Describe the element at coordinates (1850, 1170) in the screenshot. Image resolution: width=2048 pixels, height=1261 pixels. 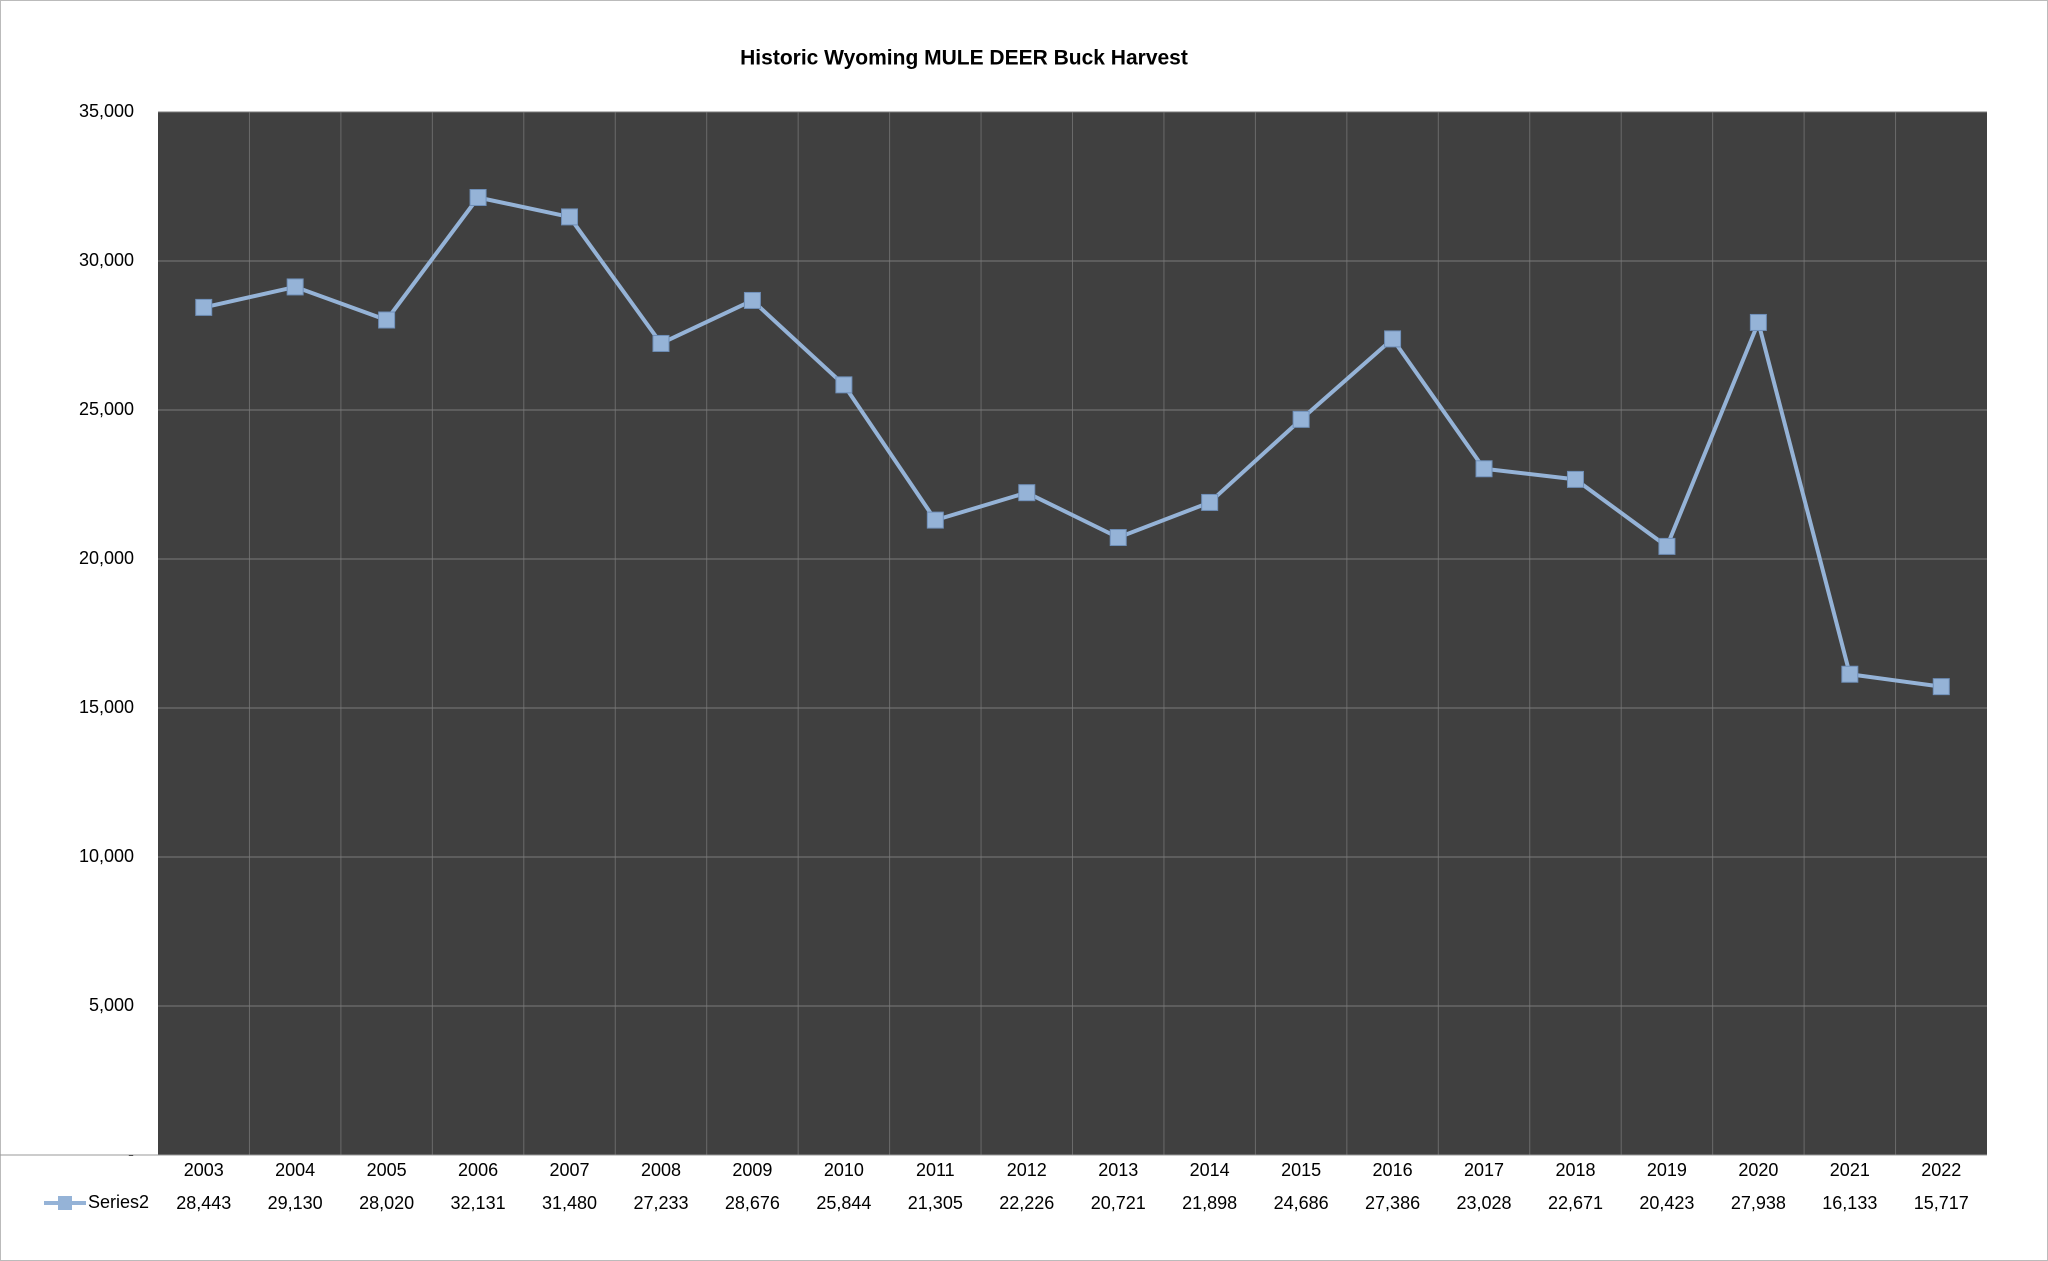
I see `x-tick-label: 2021` at that location.